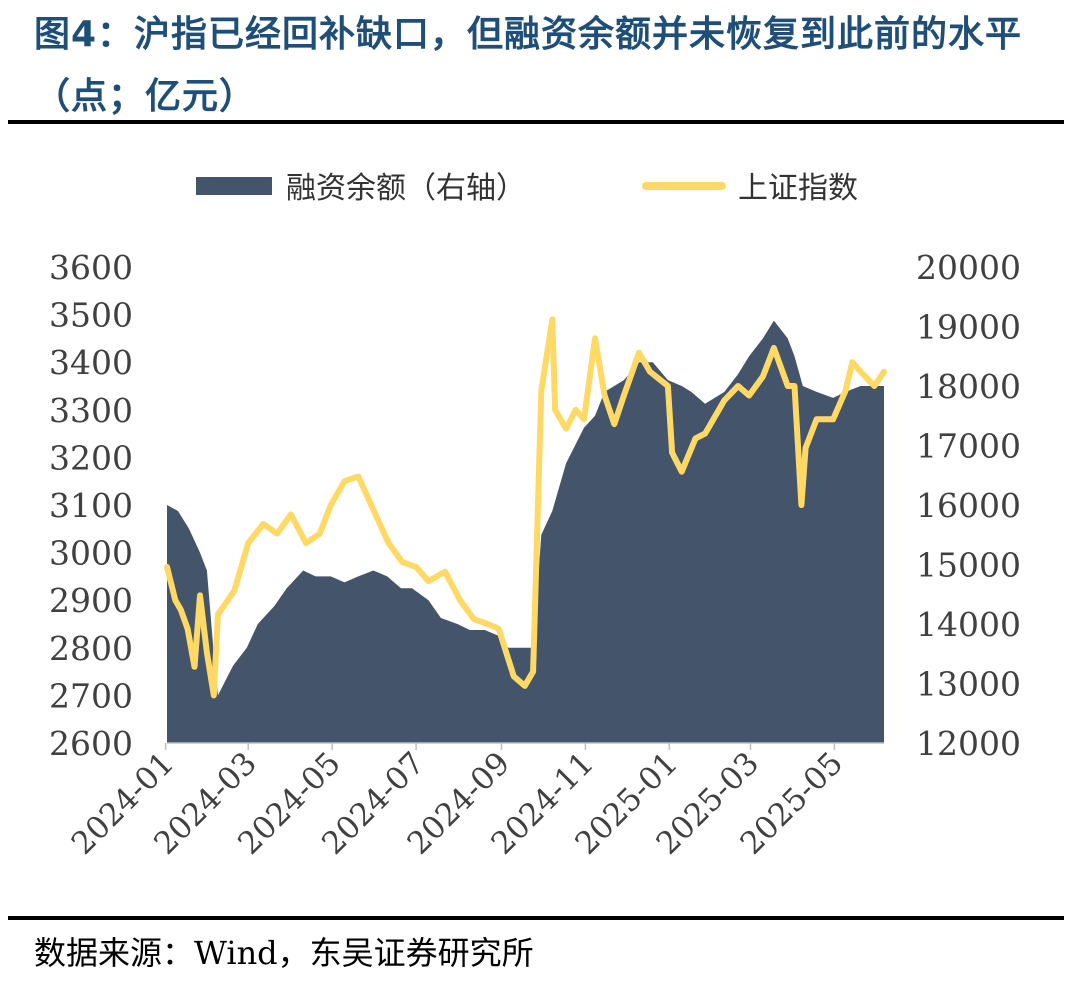 This screenshot has width=1080, height=989. I want to click on legend: 融资余额（右轴） 上证指数, so click(527, 188).